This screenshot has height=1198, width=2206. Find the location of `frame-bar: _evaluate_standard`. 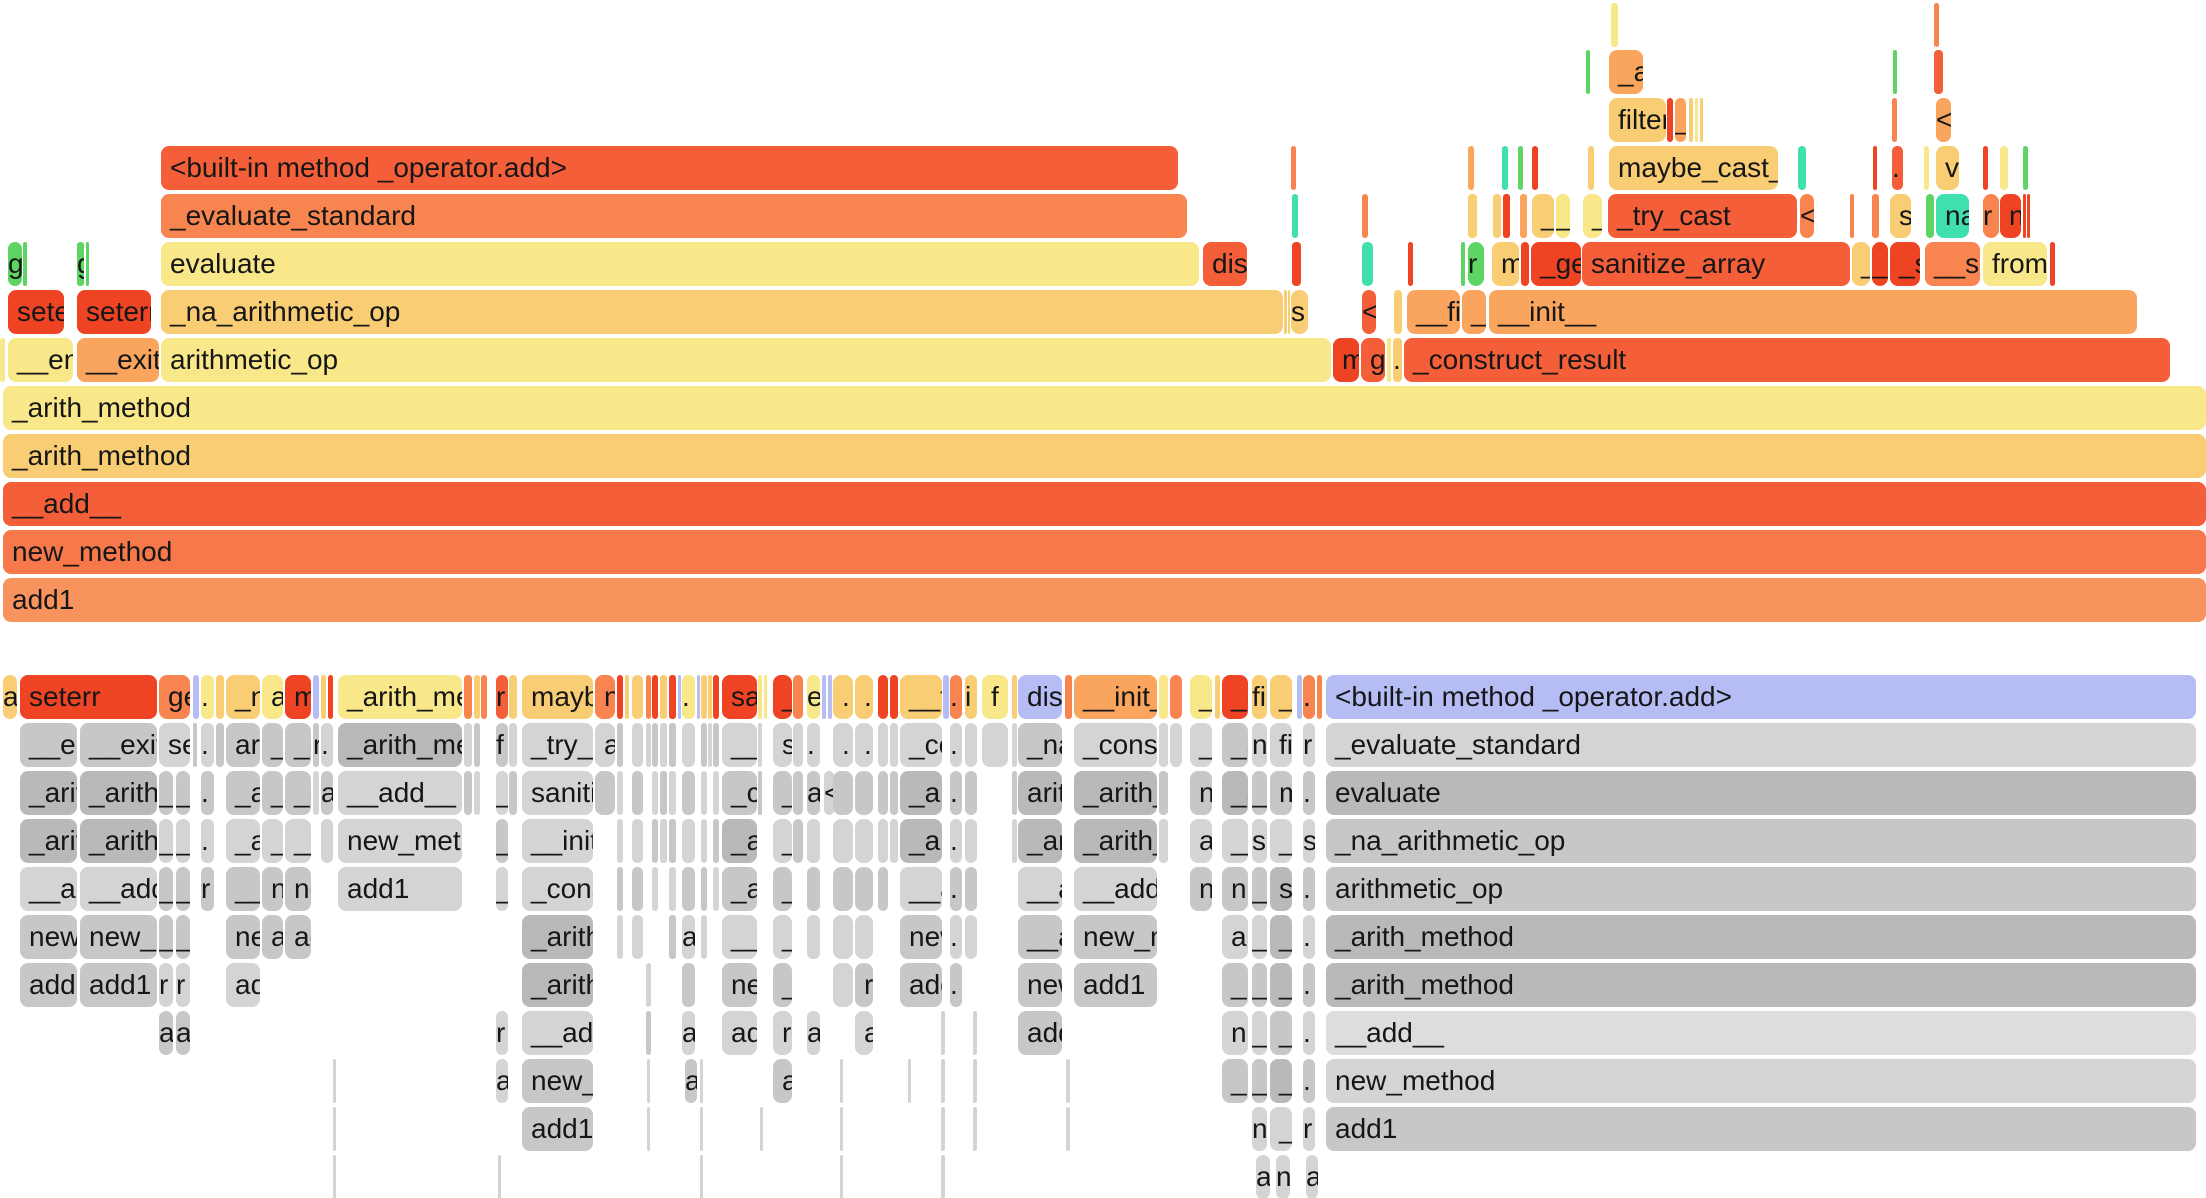

frame-bar: _evaluate_standard is located at coordinates (1761, 745).